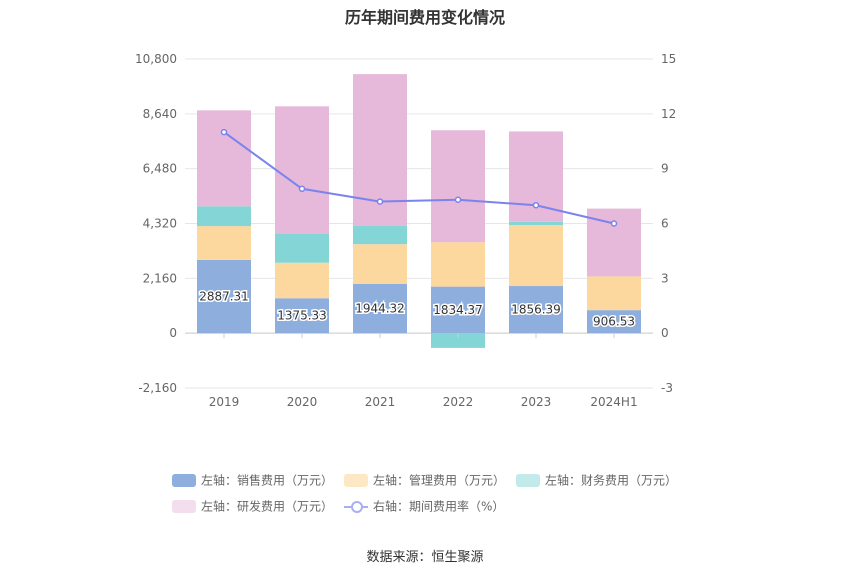 The image size is (850, 575). Describe the element at coordinates (173, 333) in the screenshot. I see `y-left-tick-label: 0` at that location.